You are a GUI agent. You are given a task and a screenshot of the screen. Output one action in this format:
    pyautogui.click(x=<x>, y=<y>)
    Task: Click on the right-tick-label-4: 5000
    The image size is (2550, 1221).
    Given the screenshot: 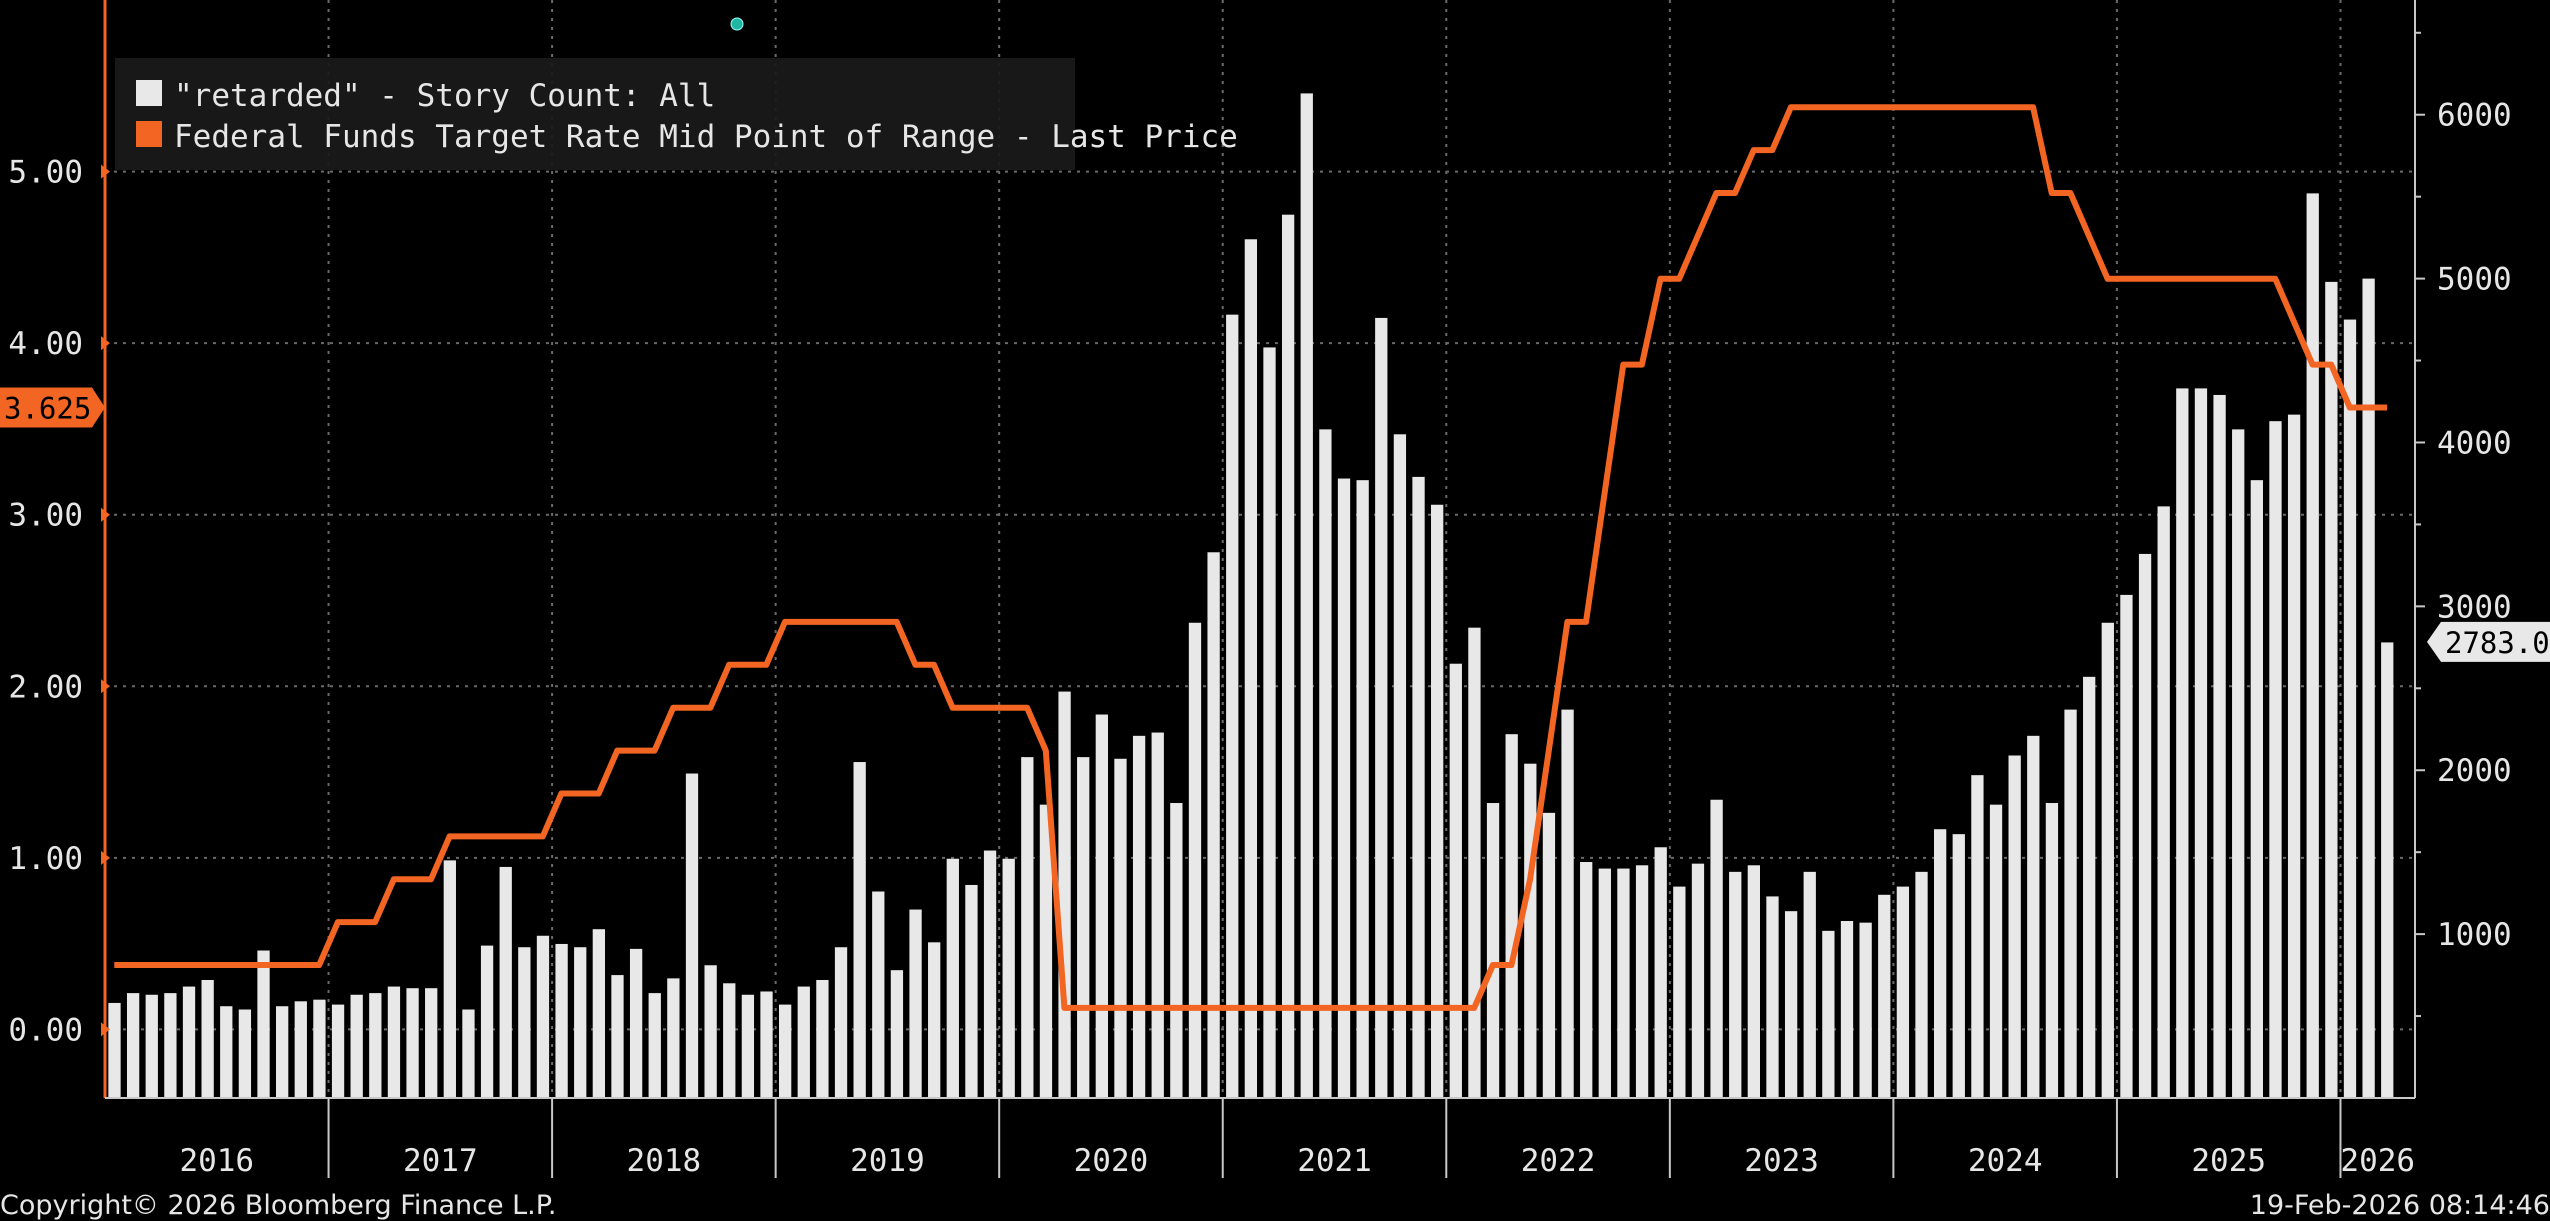 What is the action you would take?
    pyautogui.click(x=2474, y=280)
    